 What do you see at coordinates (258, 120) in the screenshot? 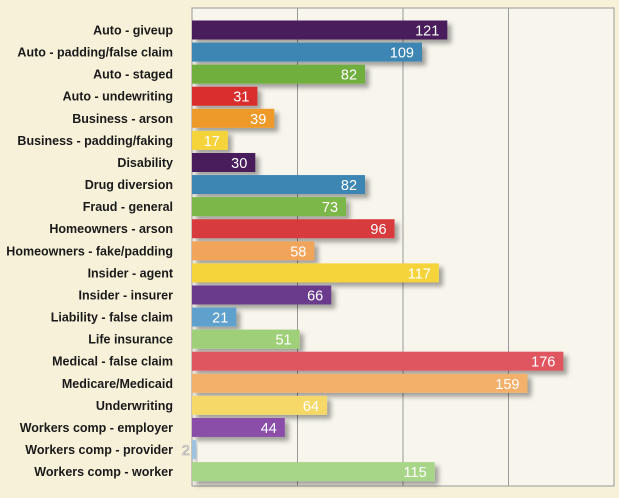
I see `value-label: 39` at bounding box center [258, 120].